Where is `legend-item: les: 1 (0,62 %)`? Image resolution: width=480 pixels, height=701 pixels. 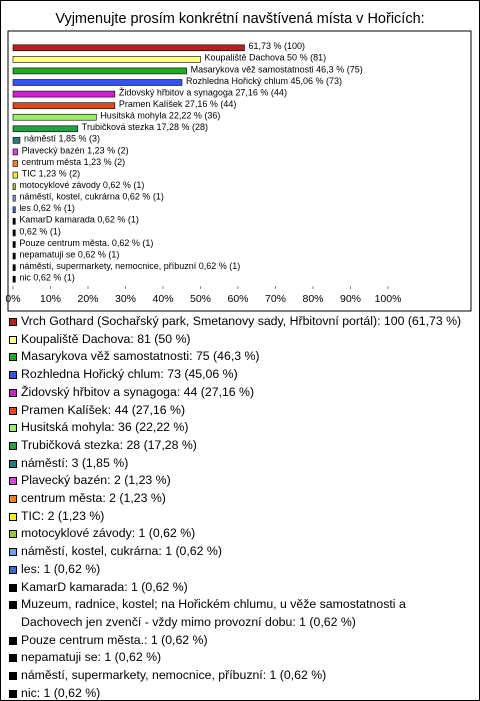
legend-item: les: 1 (0,62 %) is located at coordinates (239, 570).